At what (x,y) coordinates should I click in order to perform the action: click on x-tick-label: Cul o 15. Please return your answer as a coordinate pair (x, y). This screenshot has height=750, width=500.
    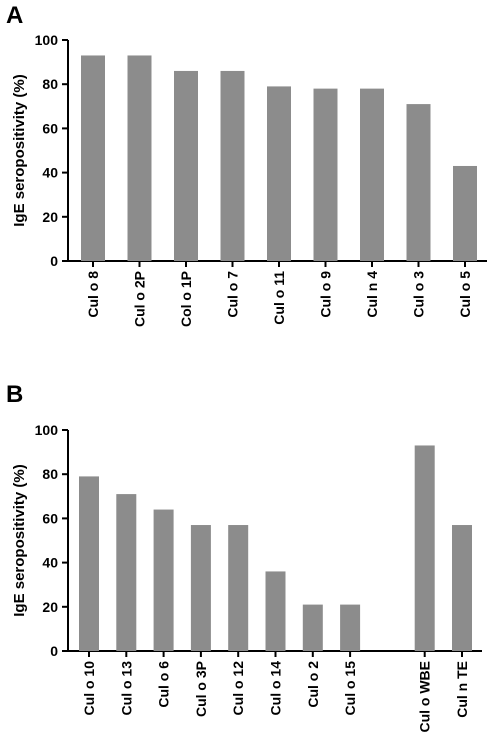
    Looking at the image, I should click on (350, 688).